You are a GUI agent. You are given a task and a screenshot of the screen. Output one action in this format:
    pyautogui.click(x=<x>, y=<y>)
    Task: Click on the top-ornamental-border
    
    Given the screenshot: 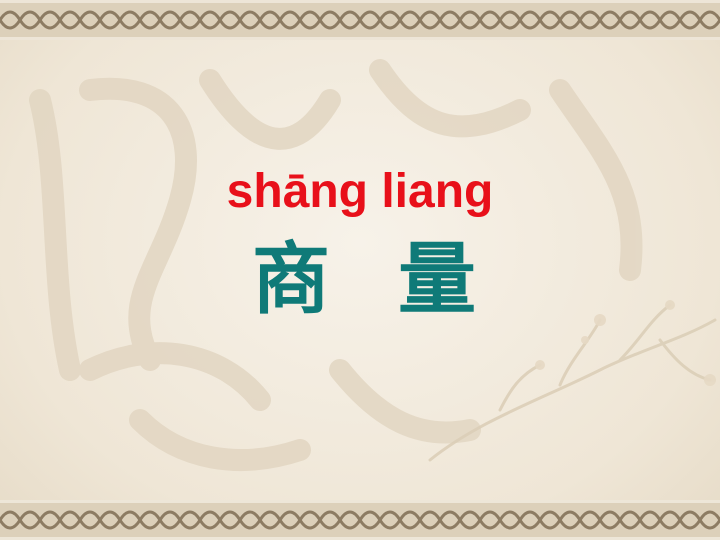 What is the action you would take?
    pyautogui.click(x=360, y=20)
    